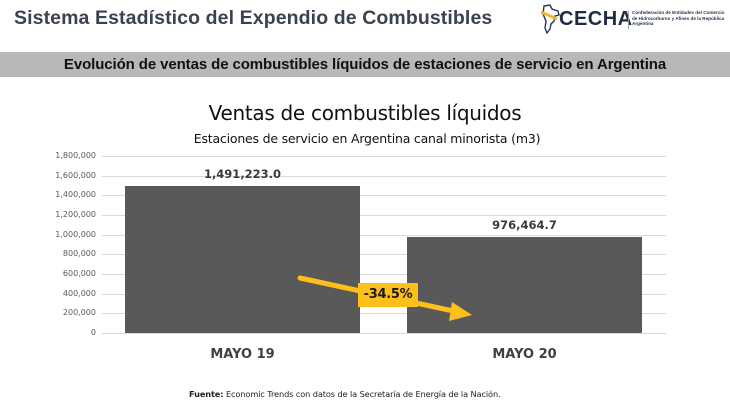 This screenshot has width=730, height=410. Describe the element at coordinates (75, 194) in the screenshot. I see `y-tick-label: 1,400,000` at that location.